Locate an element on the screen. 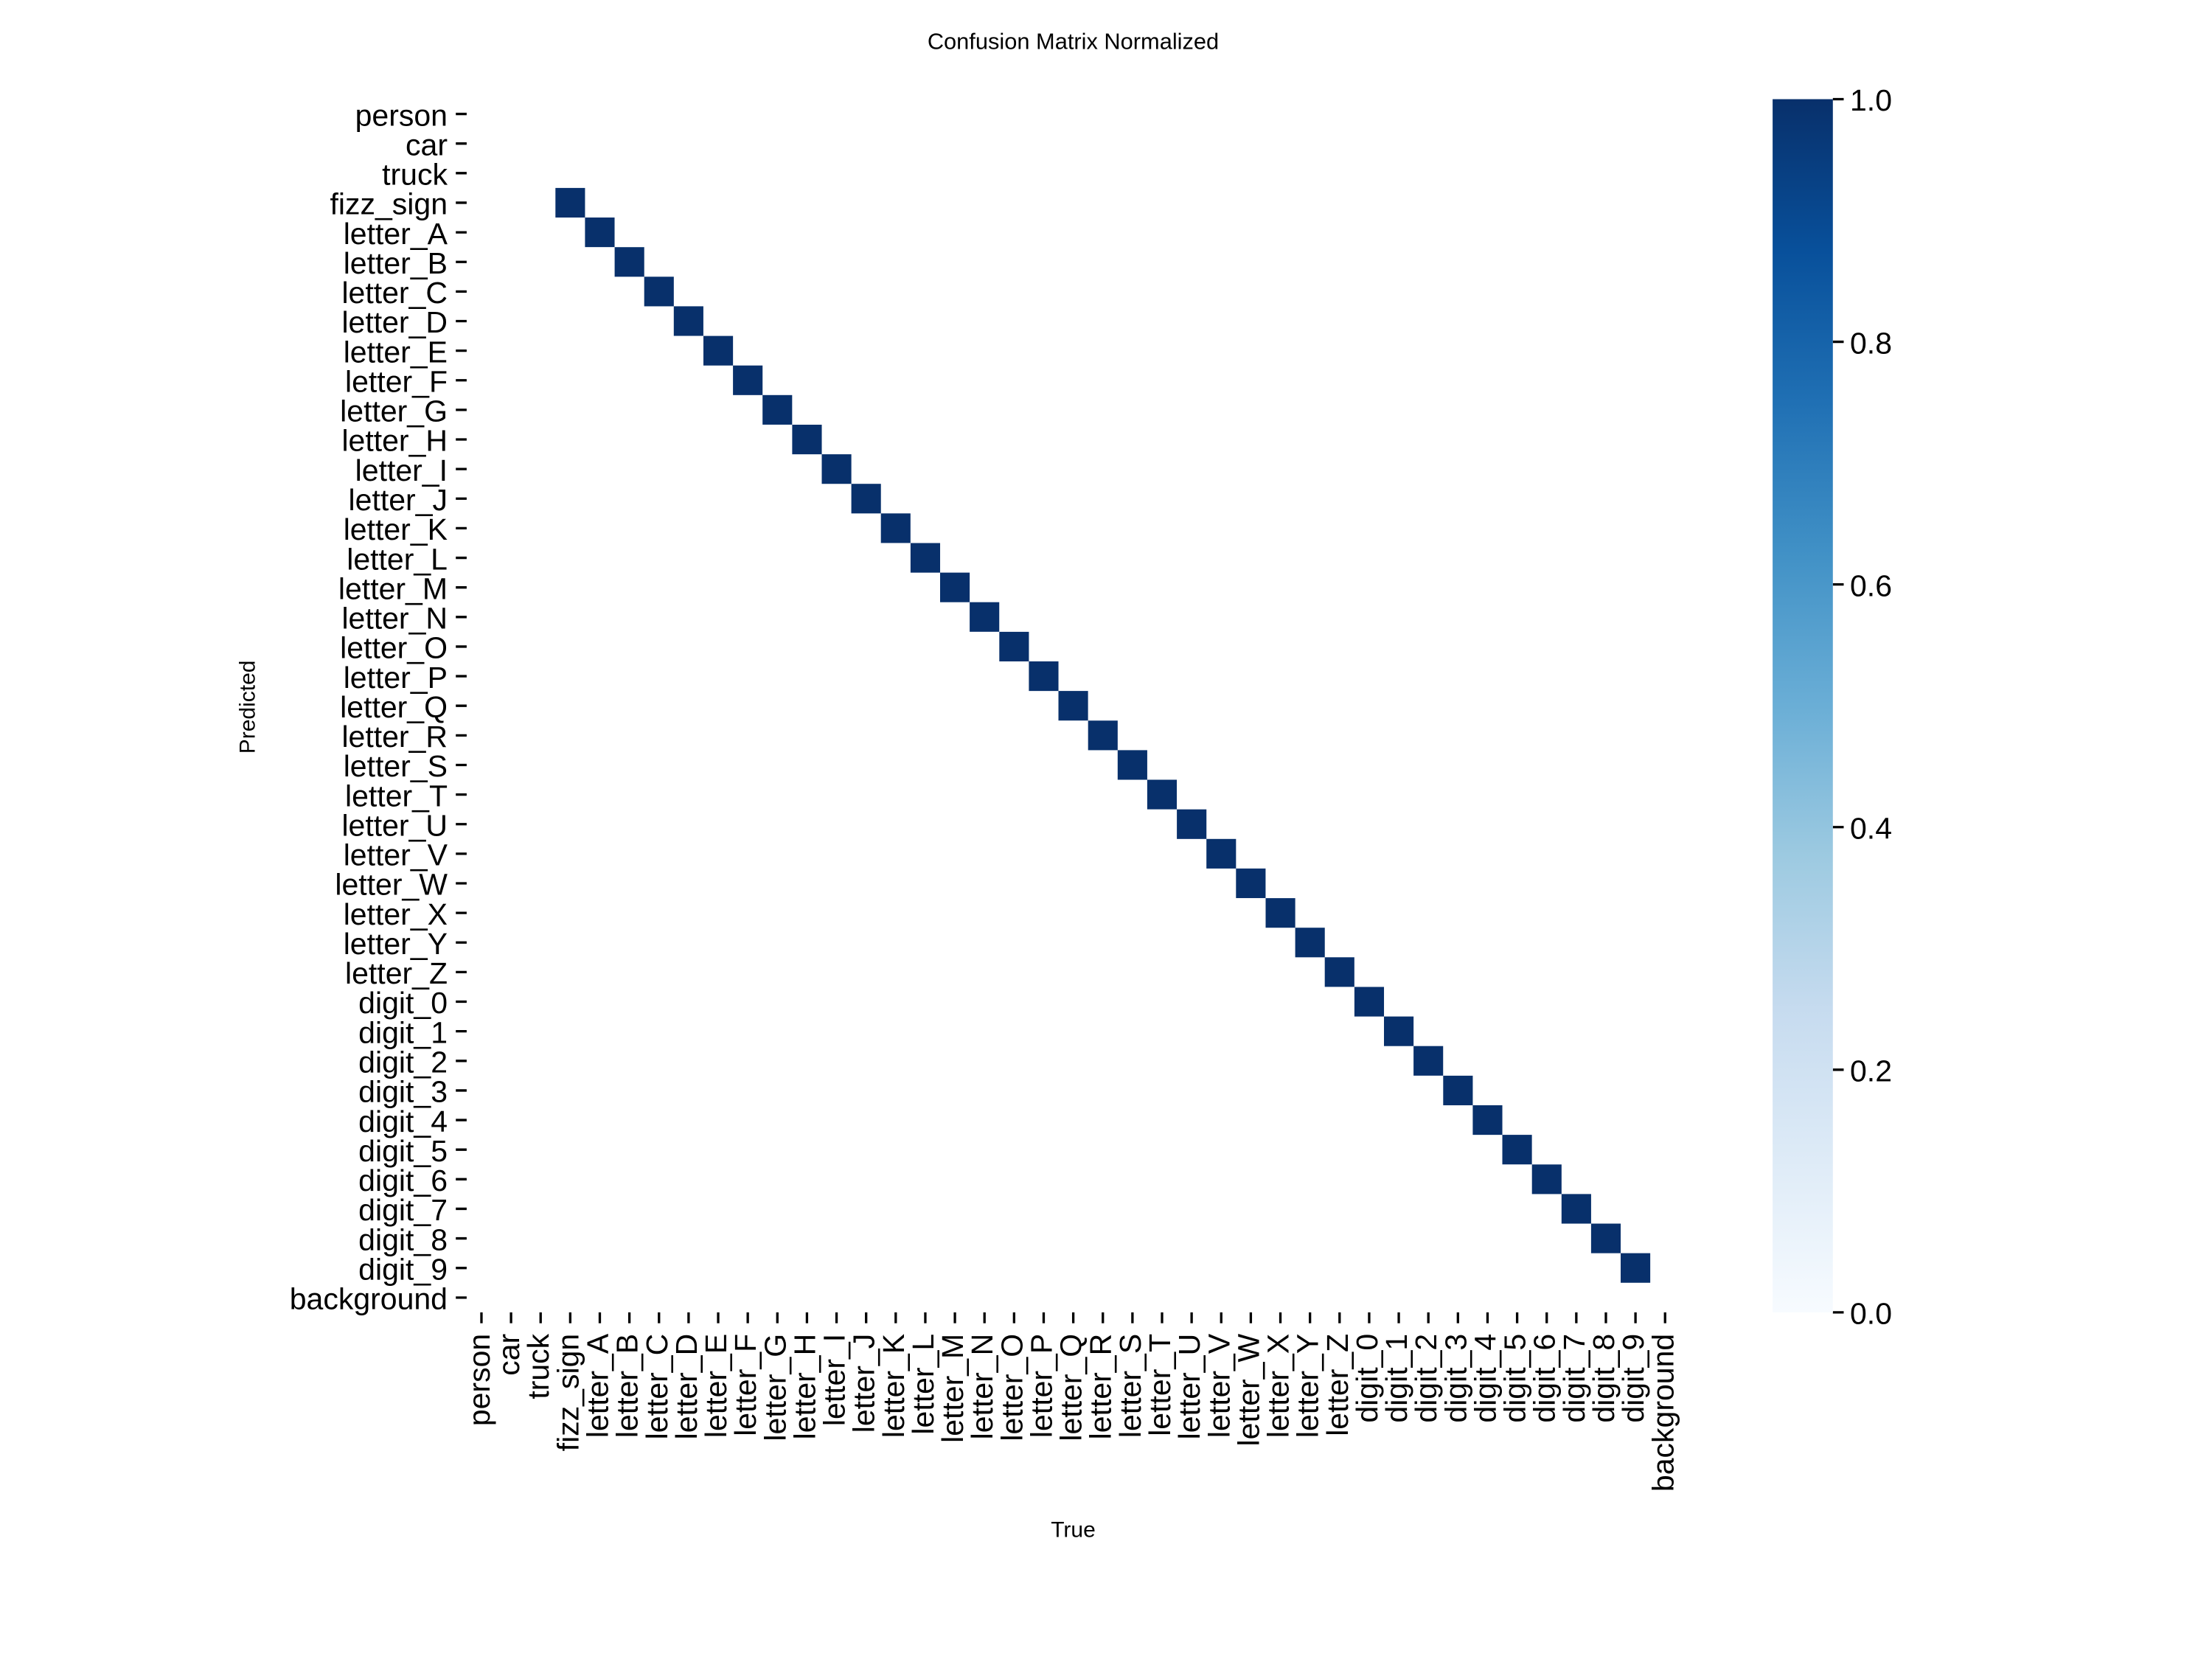 The image size is (2212, 1659). svg-text: 0.8 is located at coordinates (1871, 343).